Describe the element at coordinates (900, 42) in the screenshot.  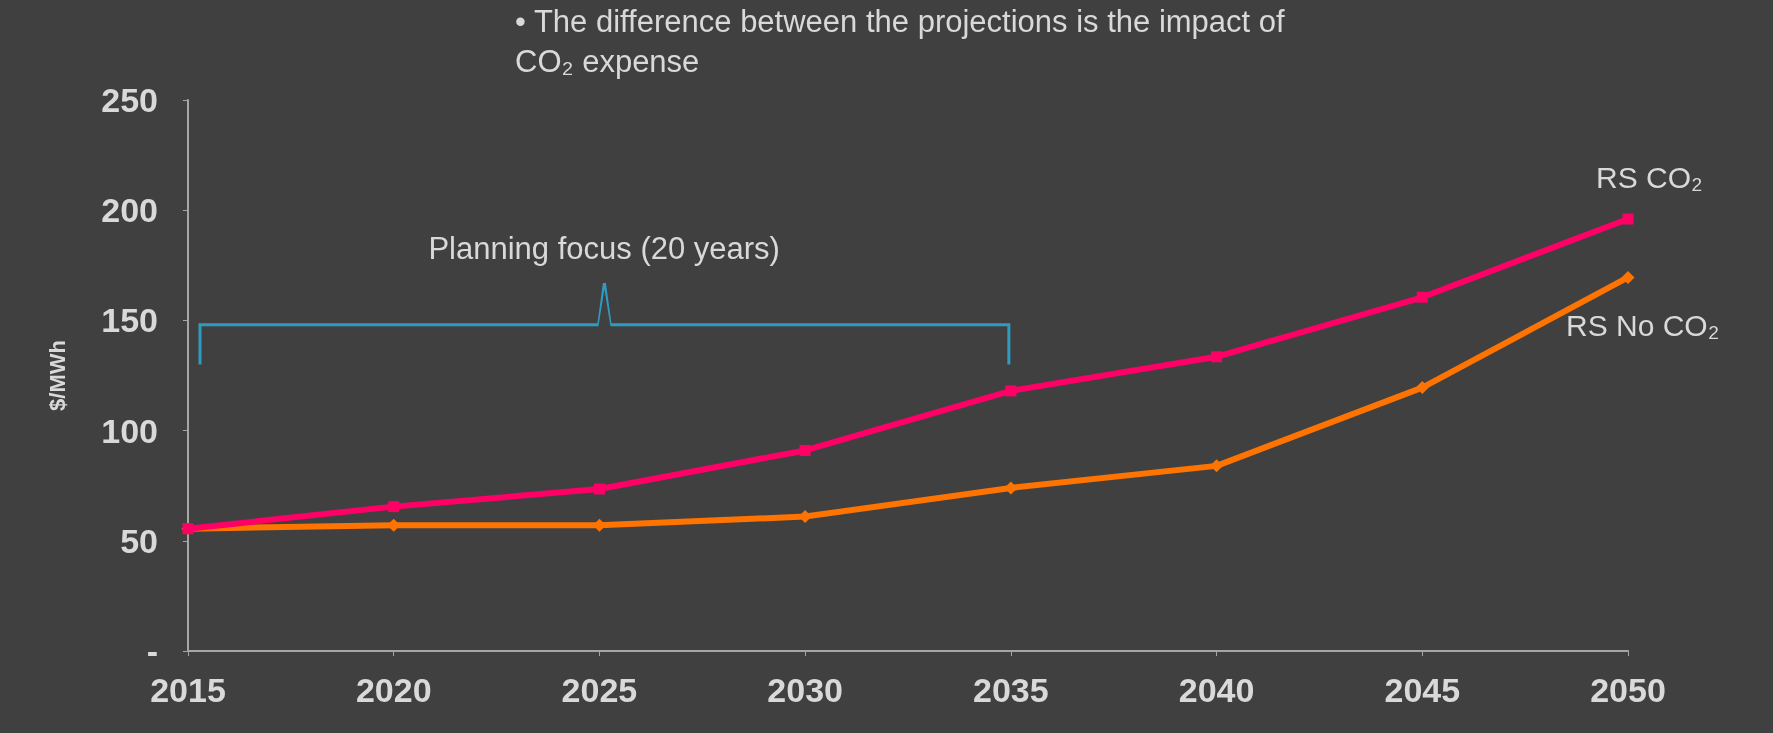
I see `text: • The difference between the projections is the impact of CO₂ expense` at that location.